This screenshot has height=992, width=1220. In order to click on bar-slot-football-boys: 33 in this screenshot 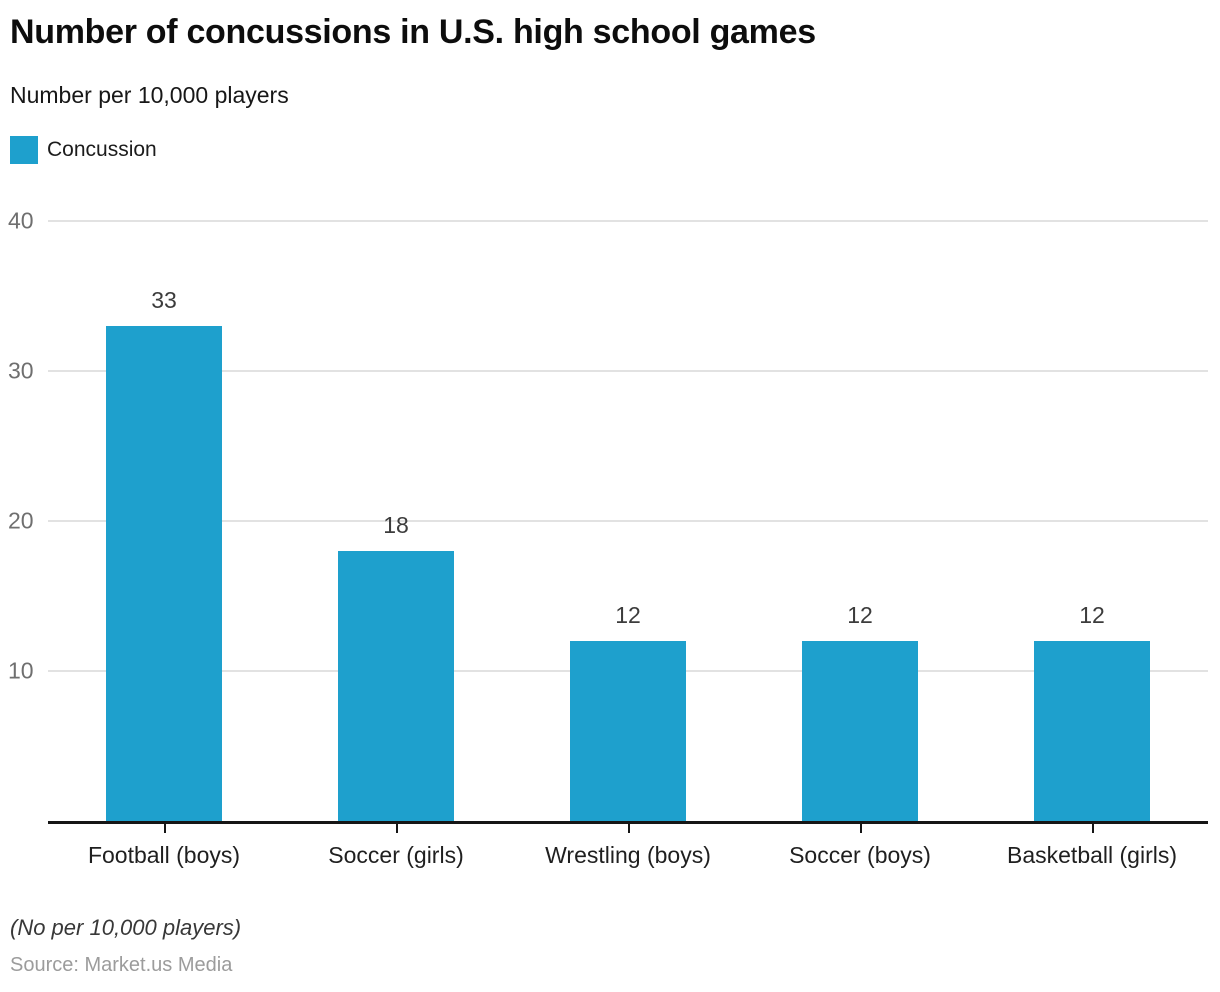, I will do `click(164, 527)`.